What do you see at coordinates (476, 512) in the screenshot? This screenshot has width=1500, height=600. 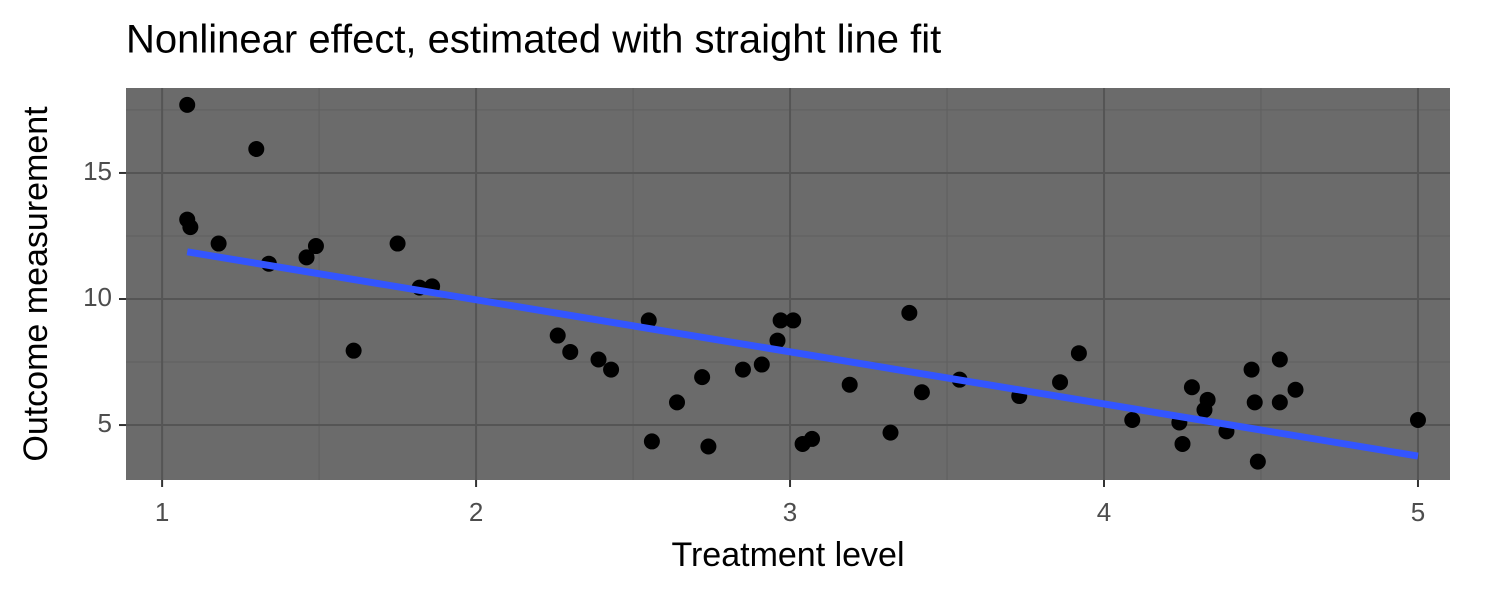 I see `x-tick-label: 2` at bounding box center [476, 512].